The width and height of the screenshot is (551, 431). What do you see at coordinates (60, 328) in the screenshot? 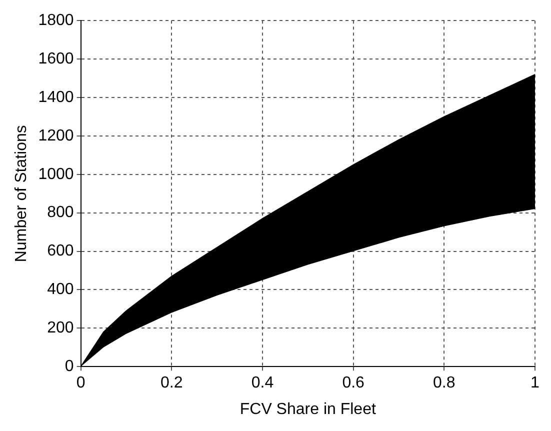
I see `y-tick-label: 200` at bounding box center [60, 328].